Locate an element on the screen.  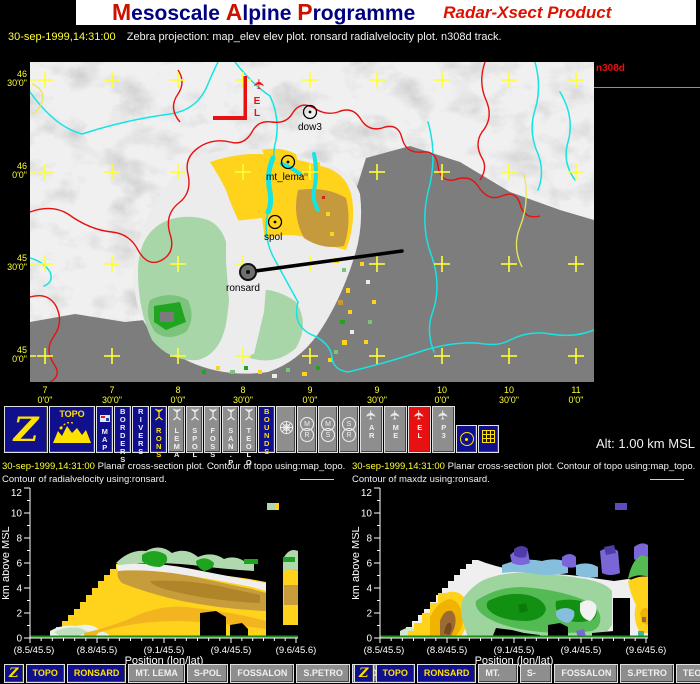
radar-speckles is located at coordinates (289, 266).